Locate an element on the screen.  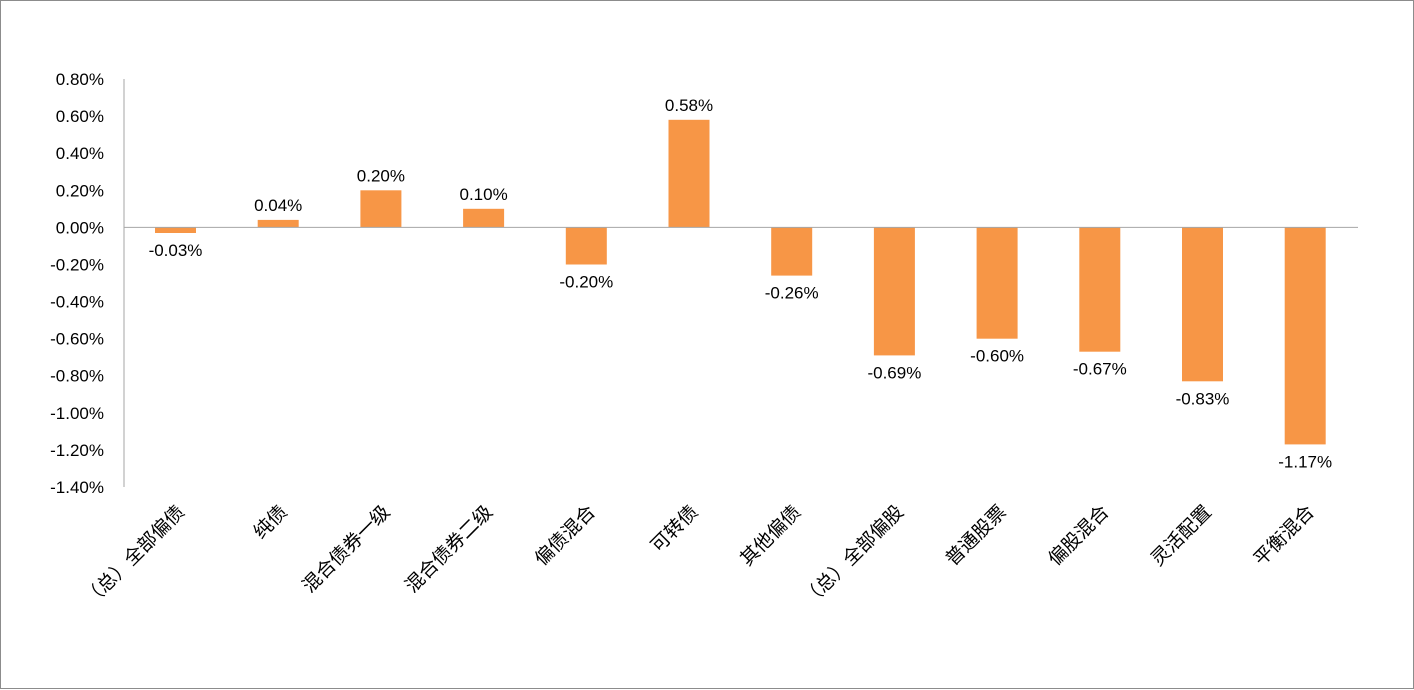
category-label: （总）全部偏股 is located at coordinates (853, 556).